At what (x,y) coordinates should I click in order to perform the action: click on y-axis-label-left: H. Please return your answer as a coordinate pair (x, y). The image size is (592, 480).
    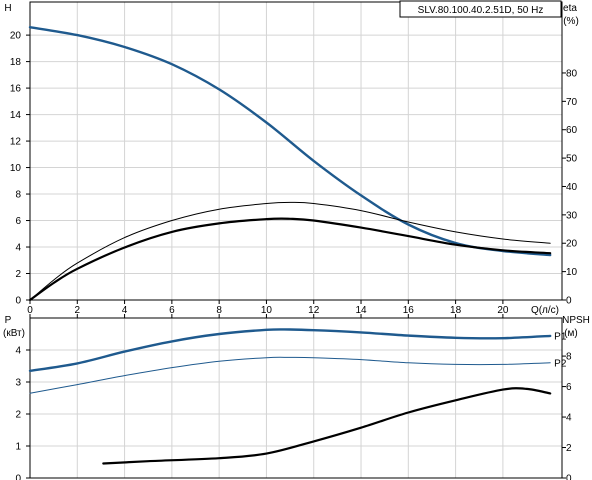
    Looking at the image, I should click on (7, 8).